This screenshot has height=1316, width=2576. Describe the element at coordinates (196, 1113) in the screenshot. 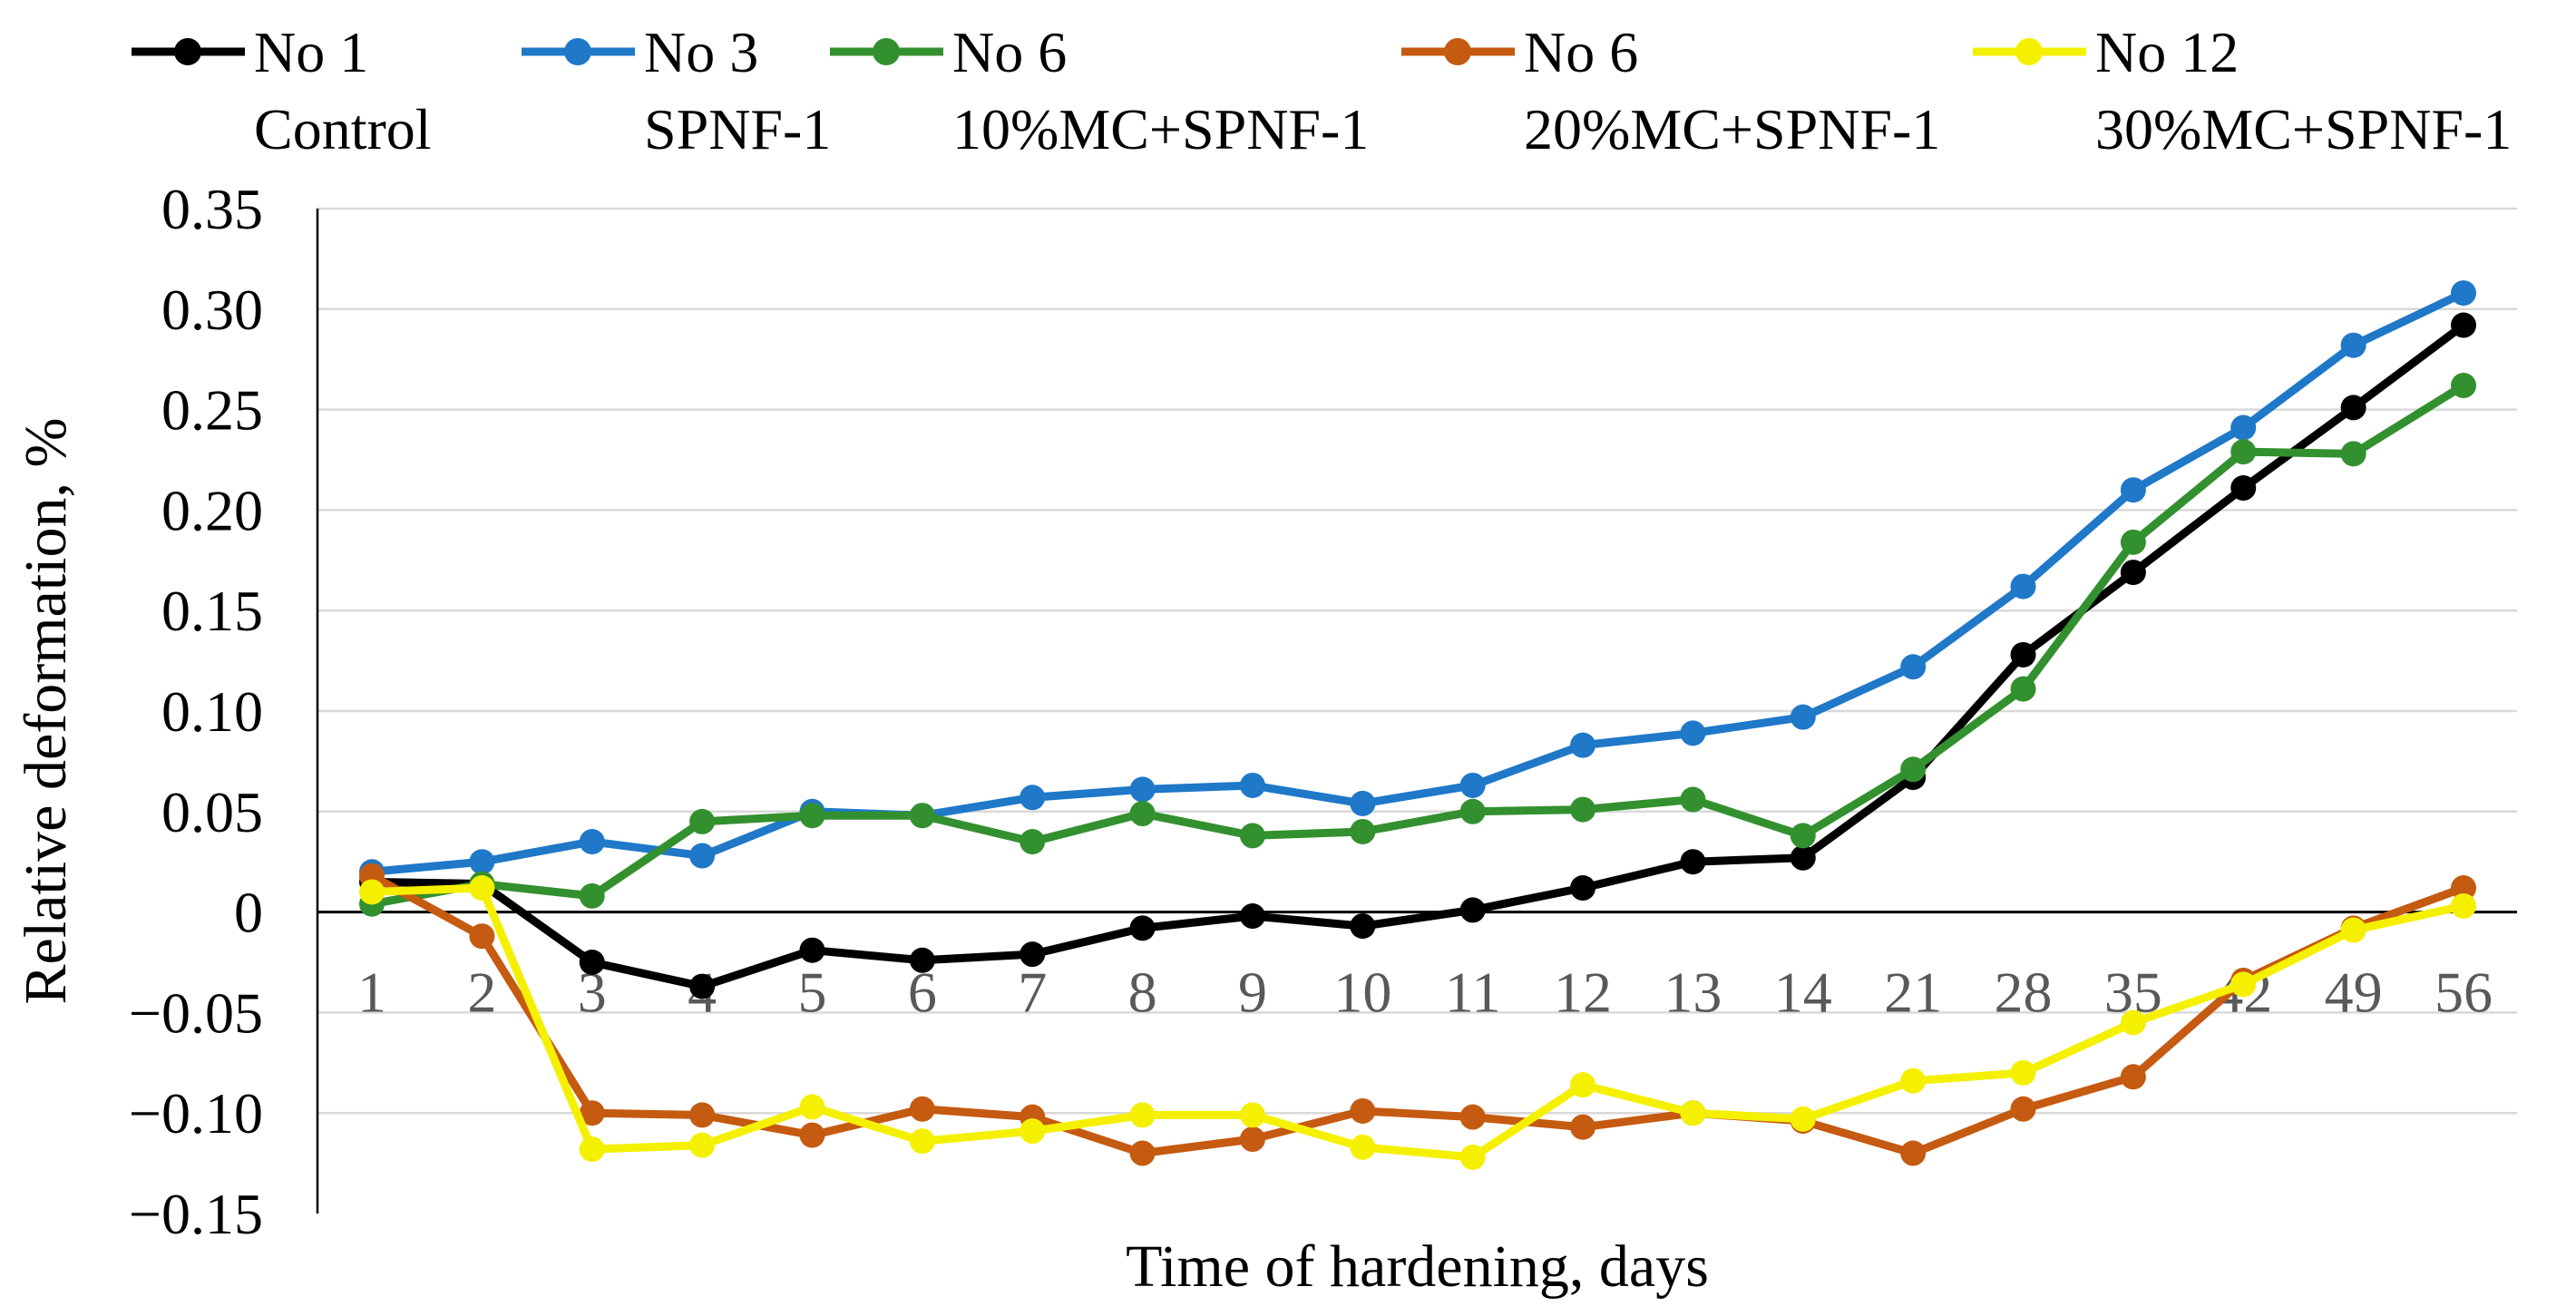

I see `y-tick-label: −0.10` at that location.